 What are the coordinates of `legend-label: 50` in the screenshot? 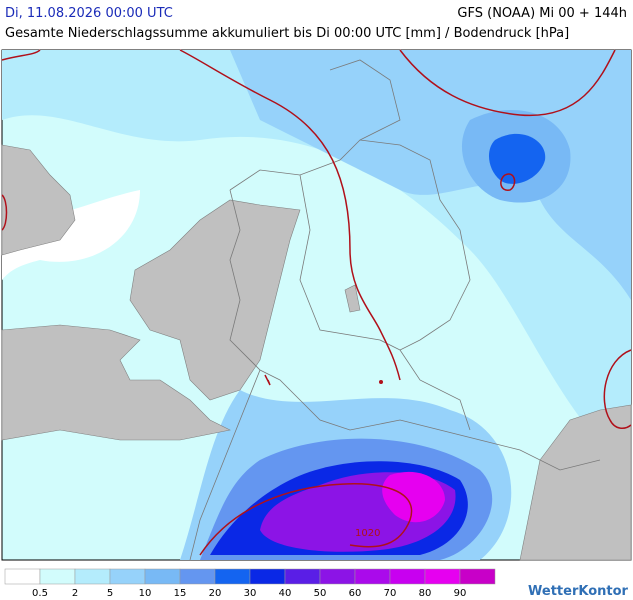 It's located at (320, 593).